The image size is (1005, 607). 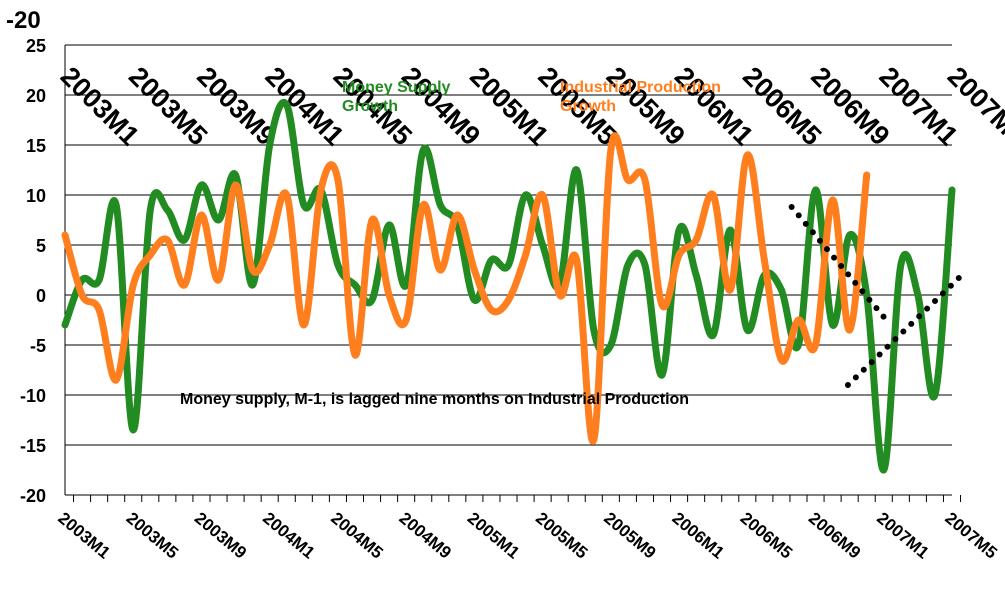 What do you see at coordinates (356, 536) in the screenshot?
I see `x-tick-label: 2004M5` at bounding box center [356, 536].